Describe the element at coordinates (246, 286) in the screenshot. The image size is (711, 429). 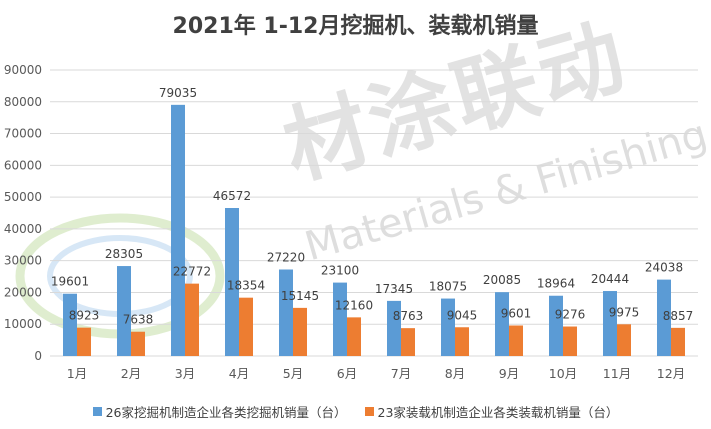
I see `data-label-series-2: 18354` at that location.